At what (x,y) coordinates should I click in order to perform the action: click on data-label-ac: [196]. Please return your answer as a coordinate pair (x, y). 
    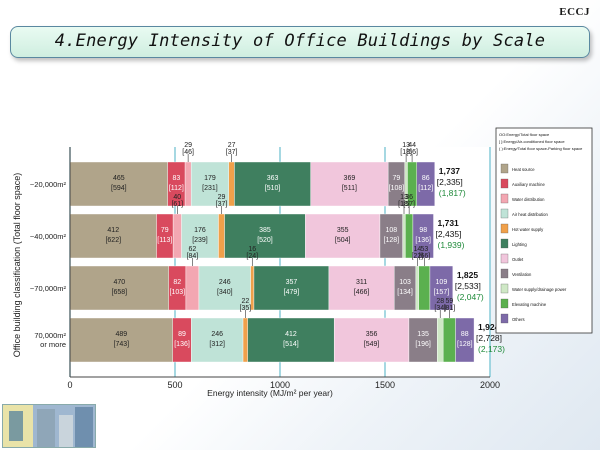
    Looking at the image, I should click on (423, 344).